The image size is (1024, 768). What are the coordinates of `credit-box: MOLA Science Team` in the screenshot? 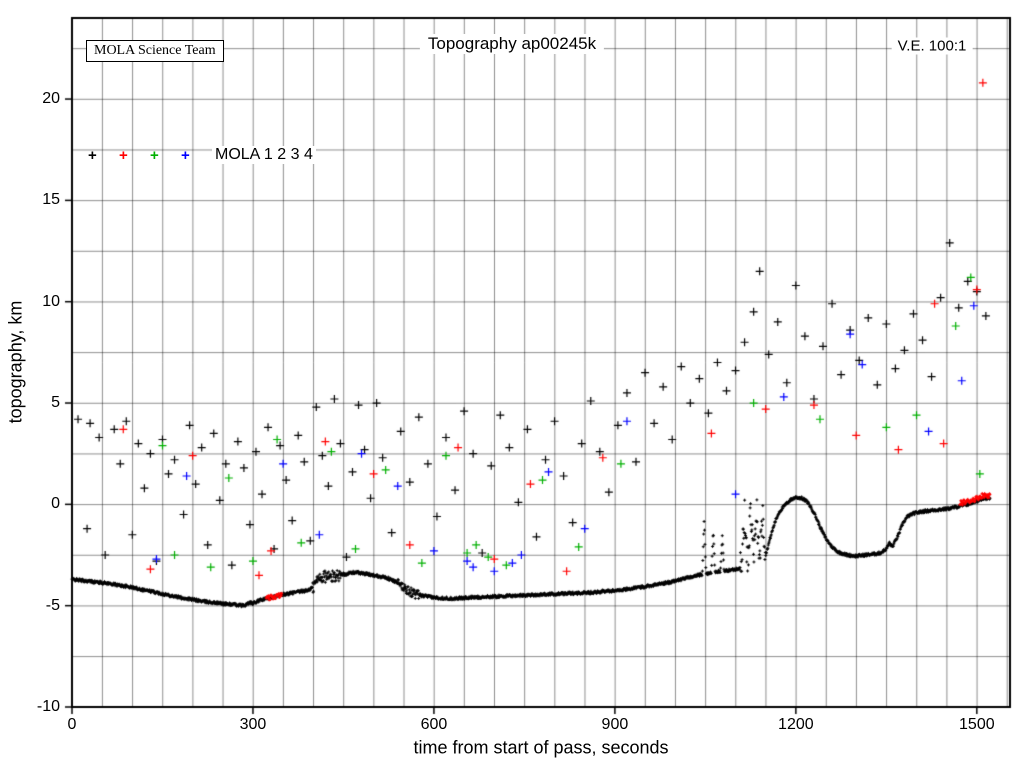 It's located at (155, 51).